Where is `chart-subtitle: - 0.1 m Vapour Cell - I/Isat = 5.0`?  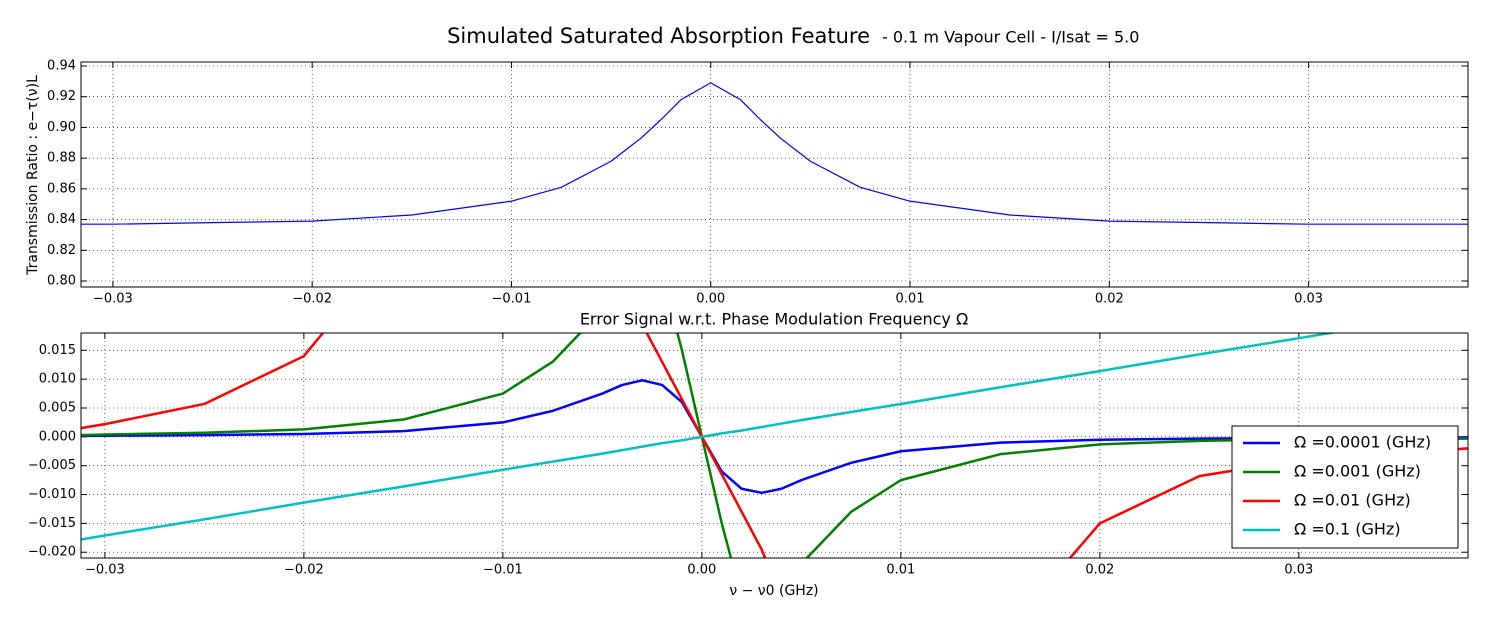 chart-subtitle: - 0.1 m Vapour Cell - I/Isat = 5.0 is located at coordinates (1010, 37).